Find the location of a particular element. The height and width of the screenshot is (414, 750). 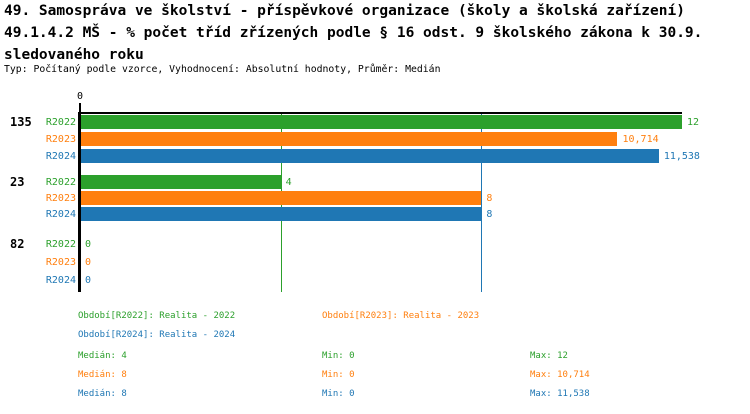

stat-max-R2022: Max: 12 is located at coordinates (549, 356).